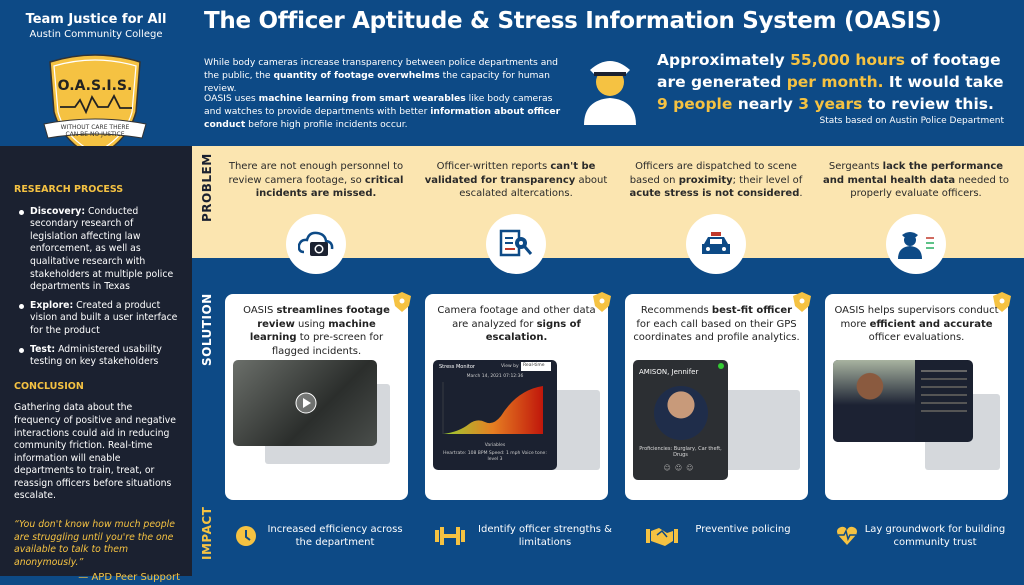 This screenshot has height=585, width=1024. Describe the element at coordinates (69, 189) in the screenshot. I see `research-heading: RESEARCH PROCESS` at that location.